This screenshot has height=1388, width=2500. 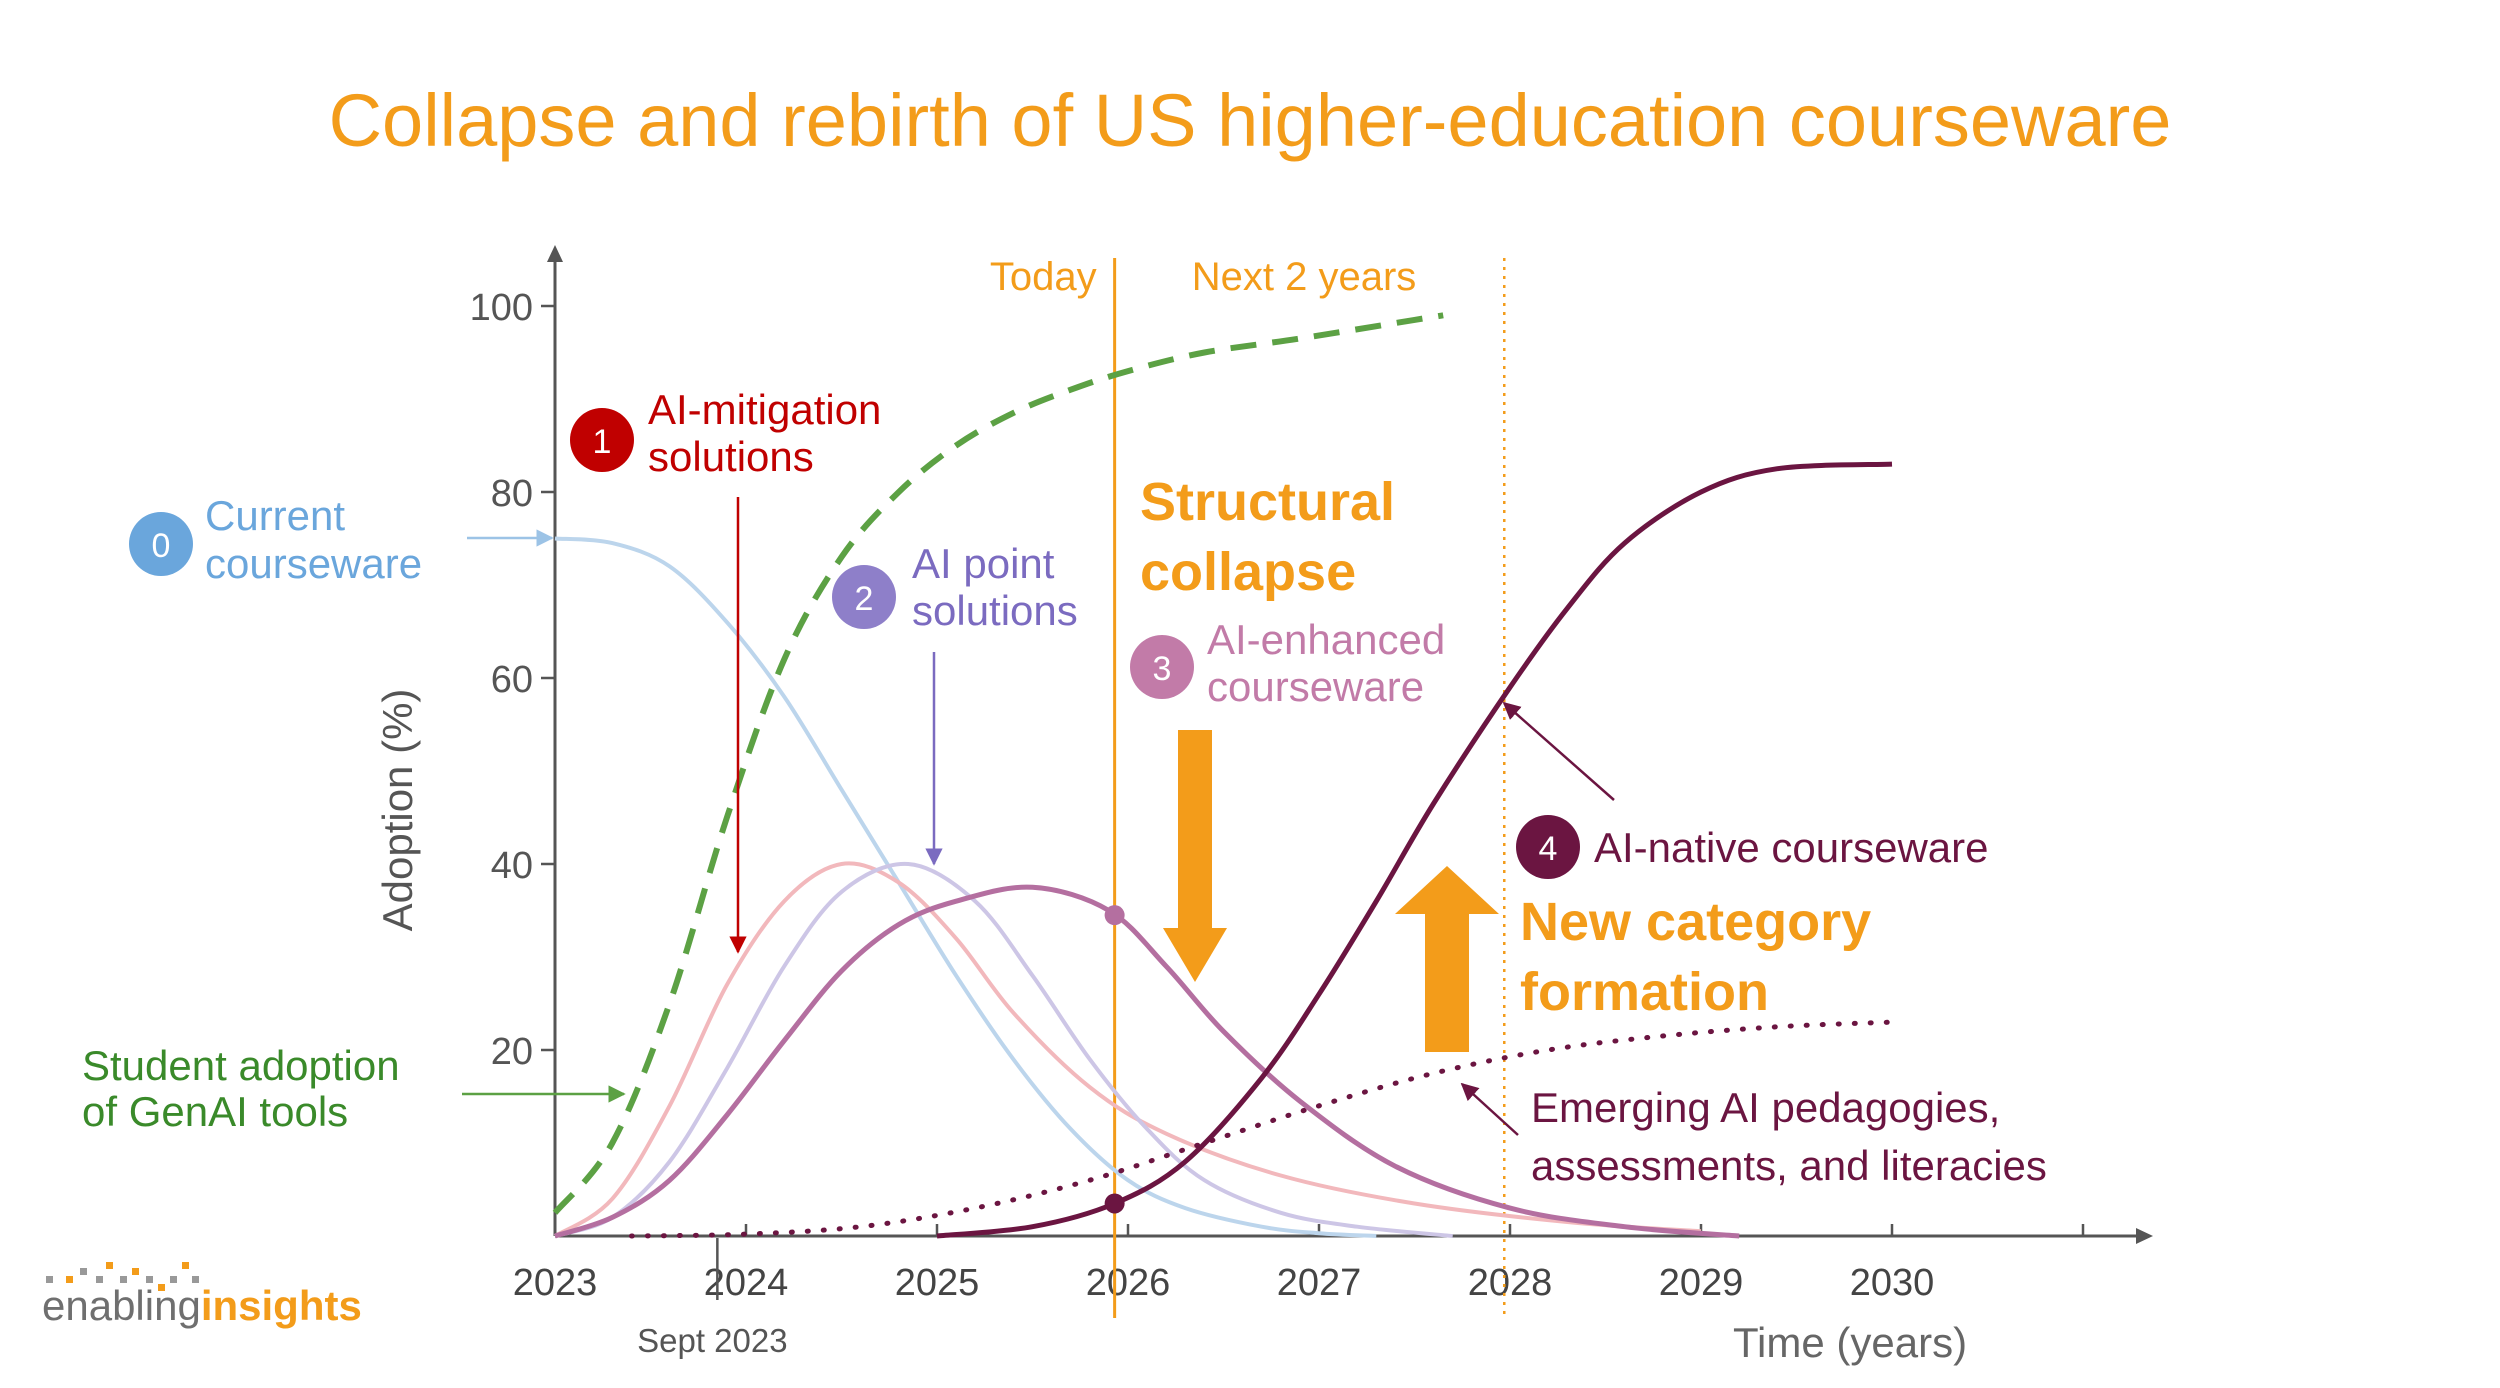 I want to click on today-label: Today, so click(x=1043, y=277).